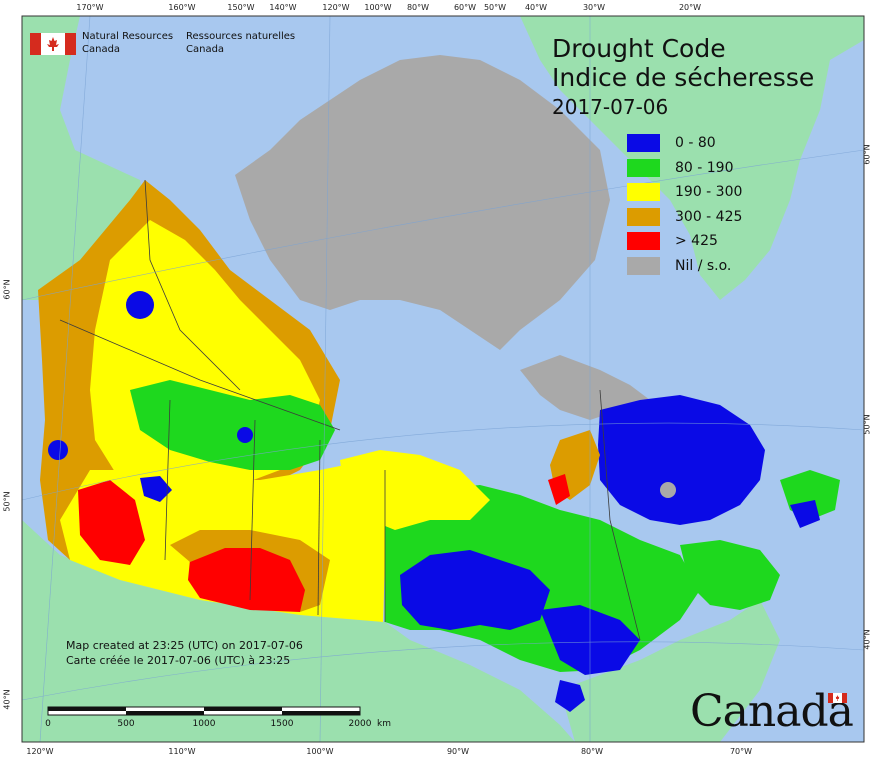 This screenshot has height=760, width=880. What do you see at coordinates (867, 154) in the screenshot?
I see `lat-label-right: 60°N` at bounding box center [867, 154].